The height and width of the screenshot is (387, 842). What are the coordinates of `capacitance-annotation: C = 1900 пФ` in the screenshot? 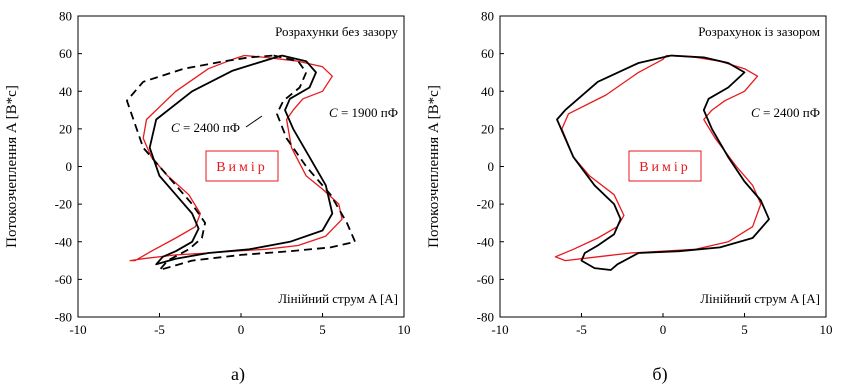 It's located at (363, 112).